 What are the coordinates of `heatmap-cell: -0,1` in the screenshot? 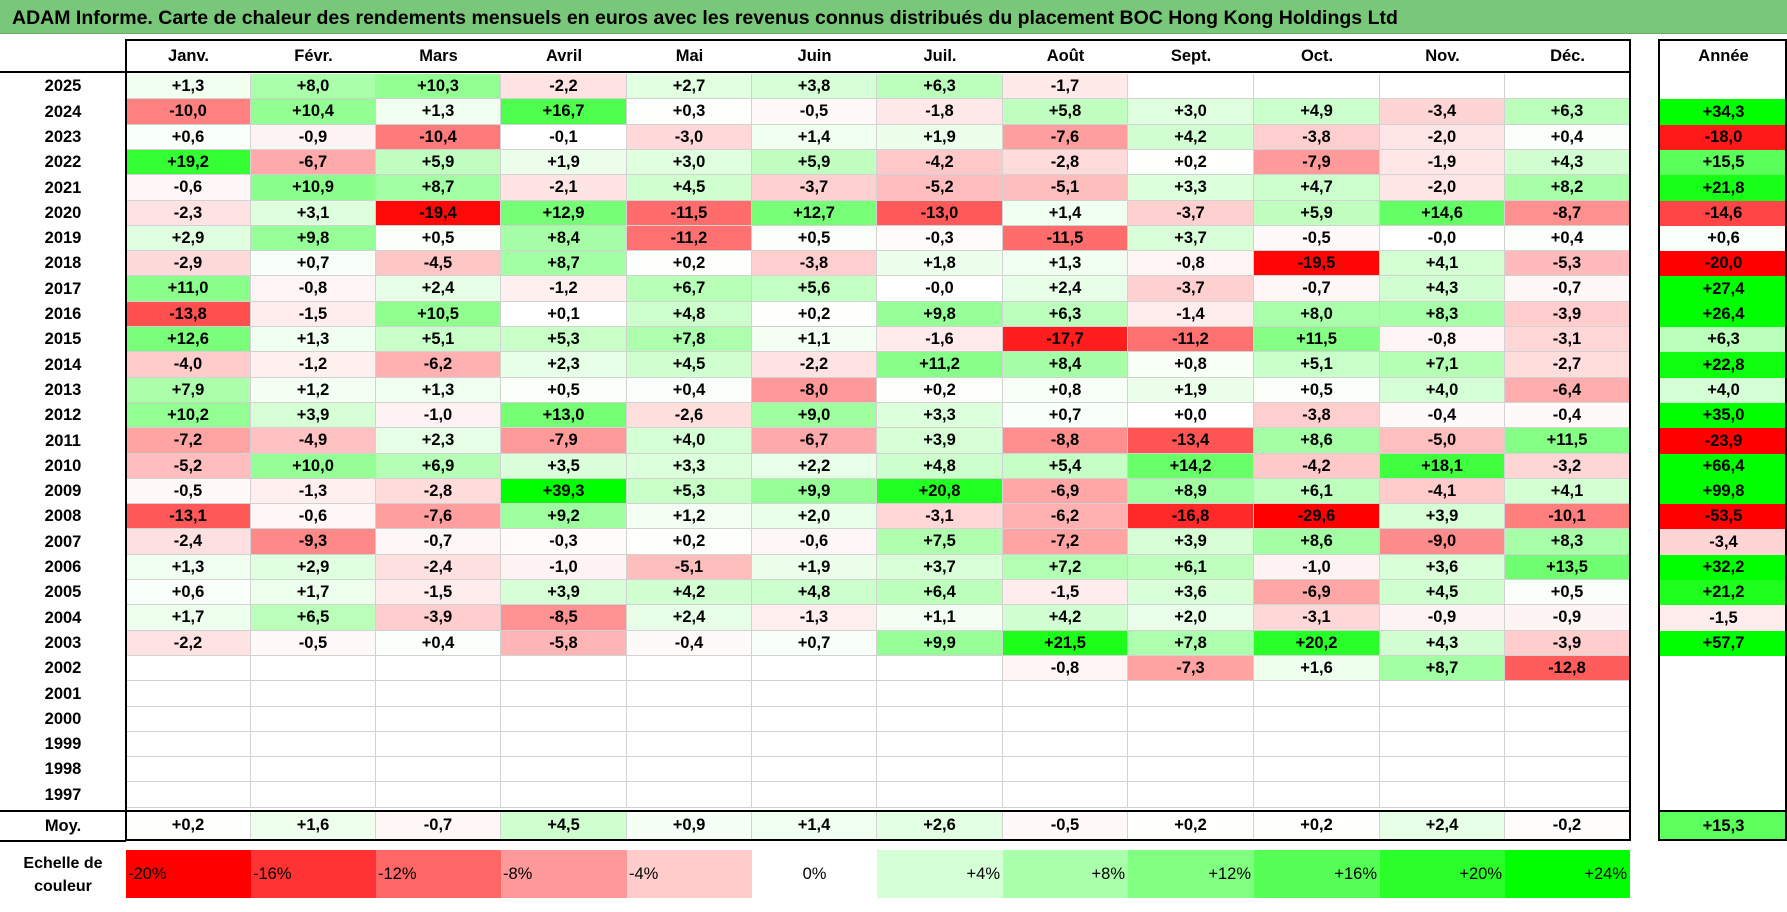 It's located at (564, 137).